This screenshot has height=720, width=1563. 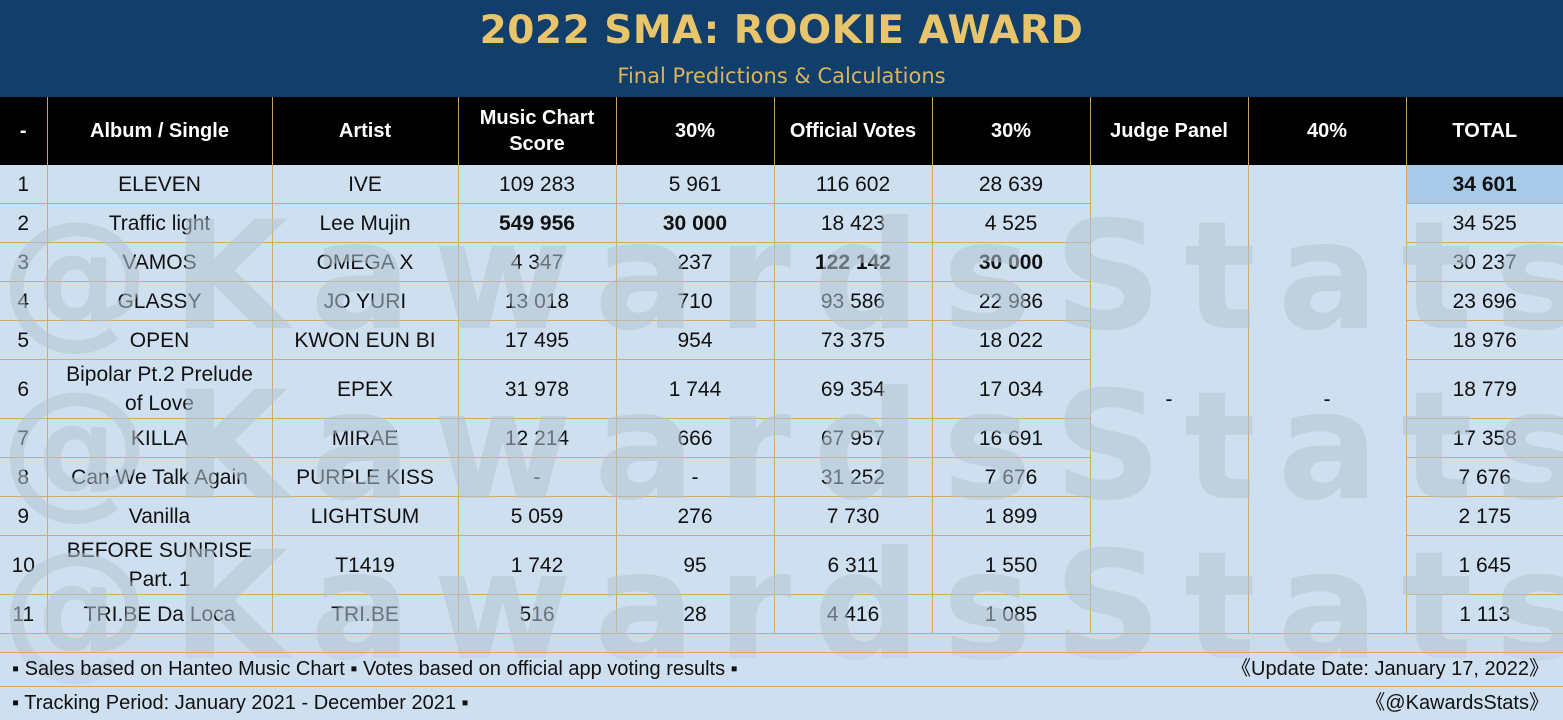 What do you see at coordinates (24, 477) in the screenshot?
I see `rank-cell: 8` at bounding box center [24, 477].